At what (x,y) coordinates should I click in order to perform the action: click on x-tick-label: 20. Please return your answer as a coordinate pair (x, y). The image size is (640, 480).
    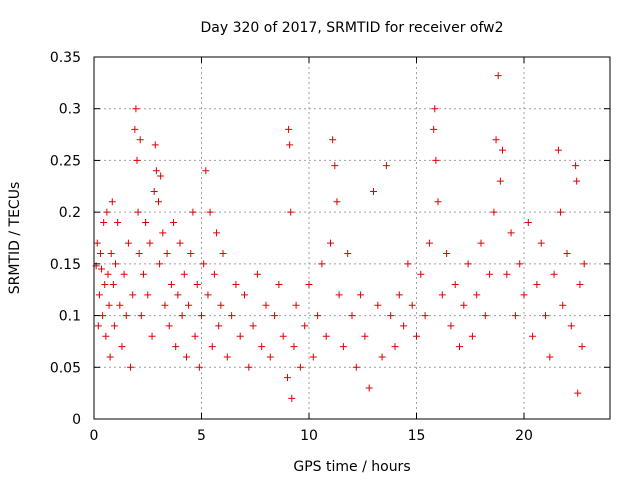
    Looking at the image, I should click on (524, 436).